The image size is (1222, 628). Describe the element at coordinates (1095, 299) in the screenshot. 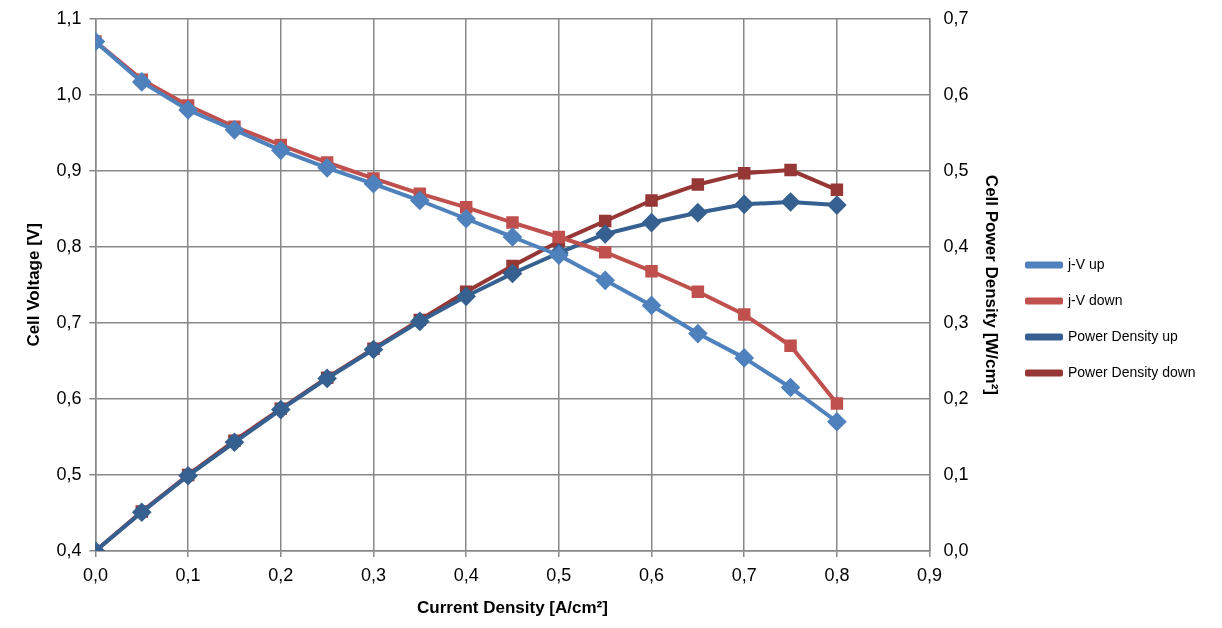

I see `legend-label: j-V down` at that location.